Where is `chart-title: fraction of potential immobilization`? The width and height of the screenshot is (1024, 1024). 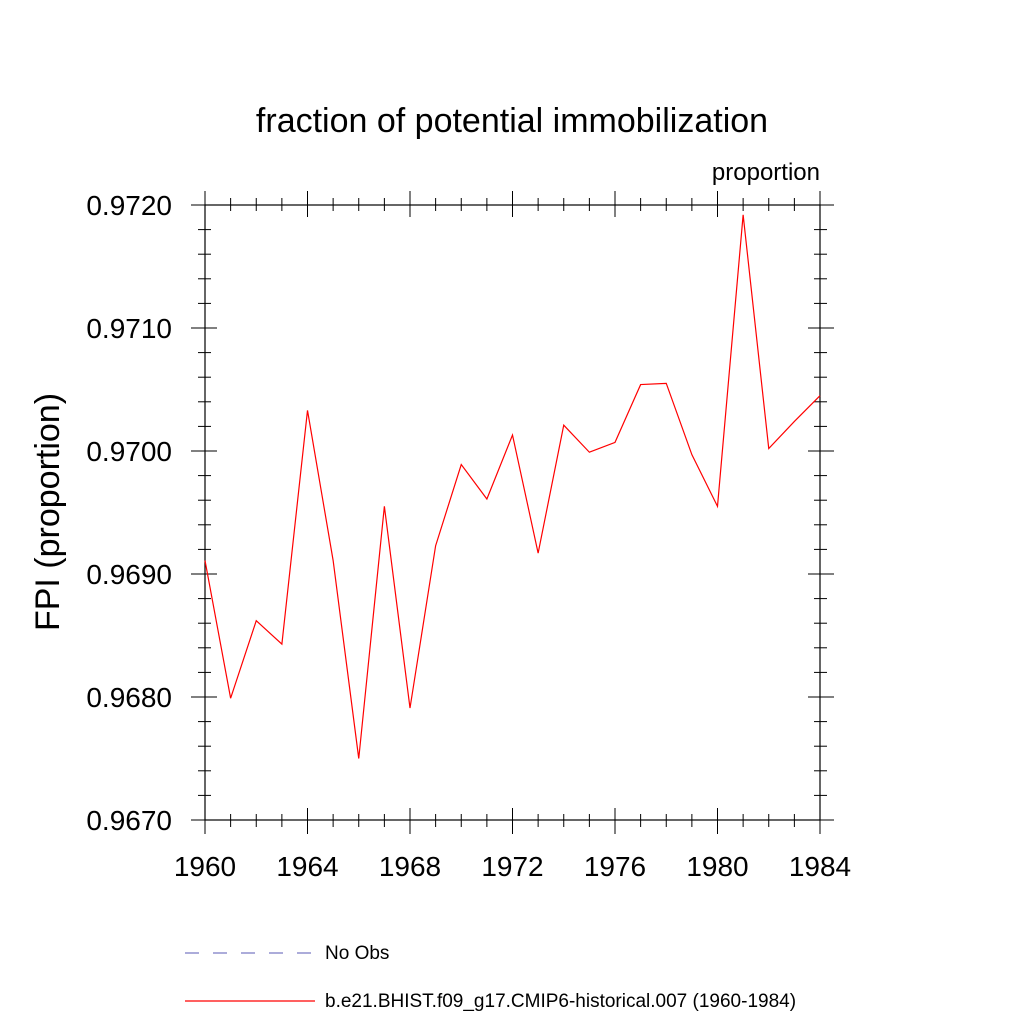
chart-title: fraction of potential immobilization is located at coordinates (512, 121).